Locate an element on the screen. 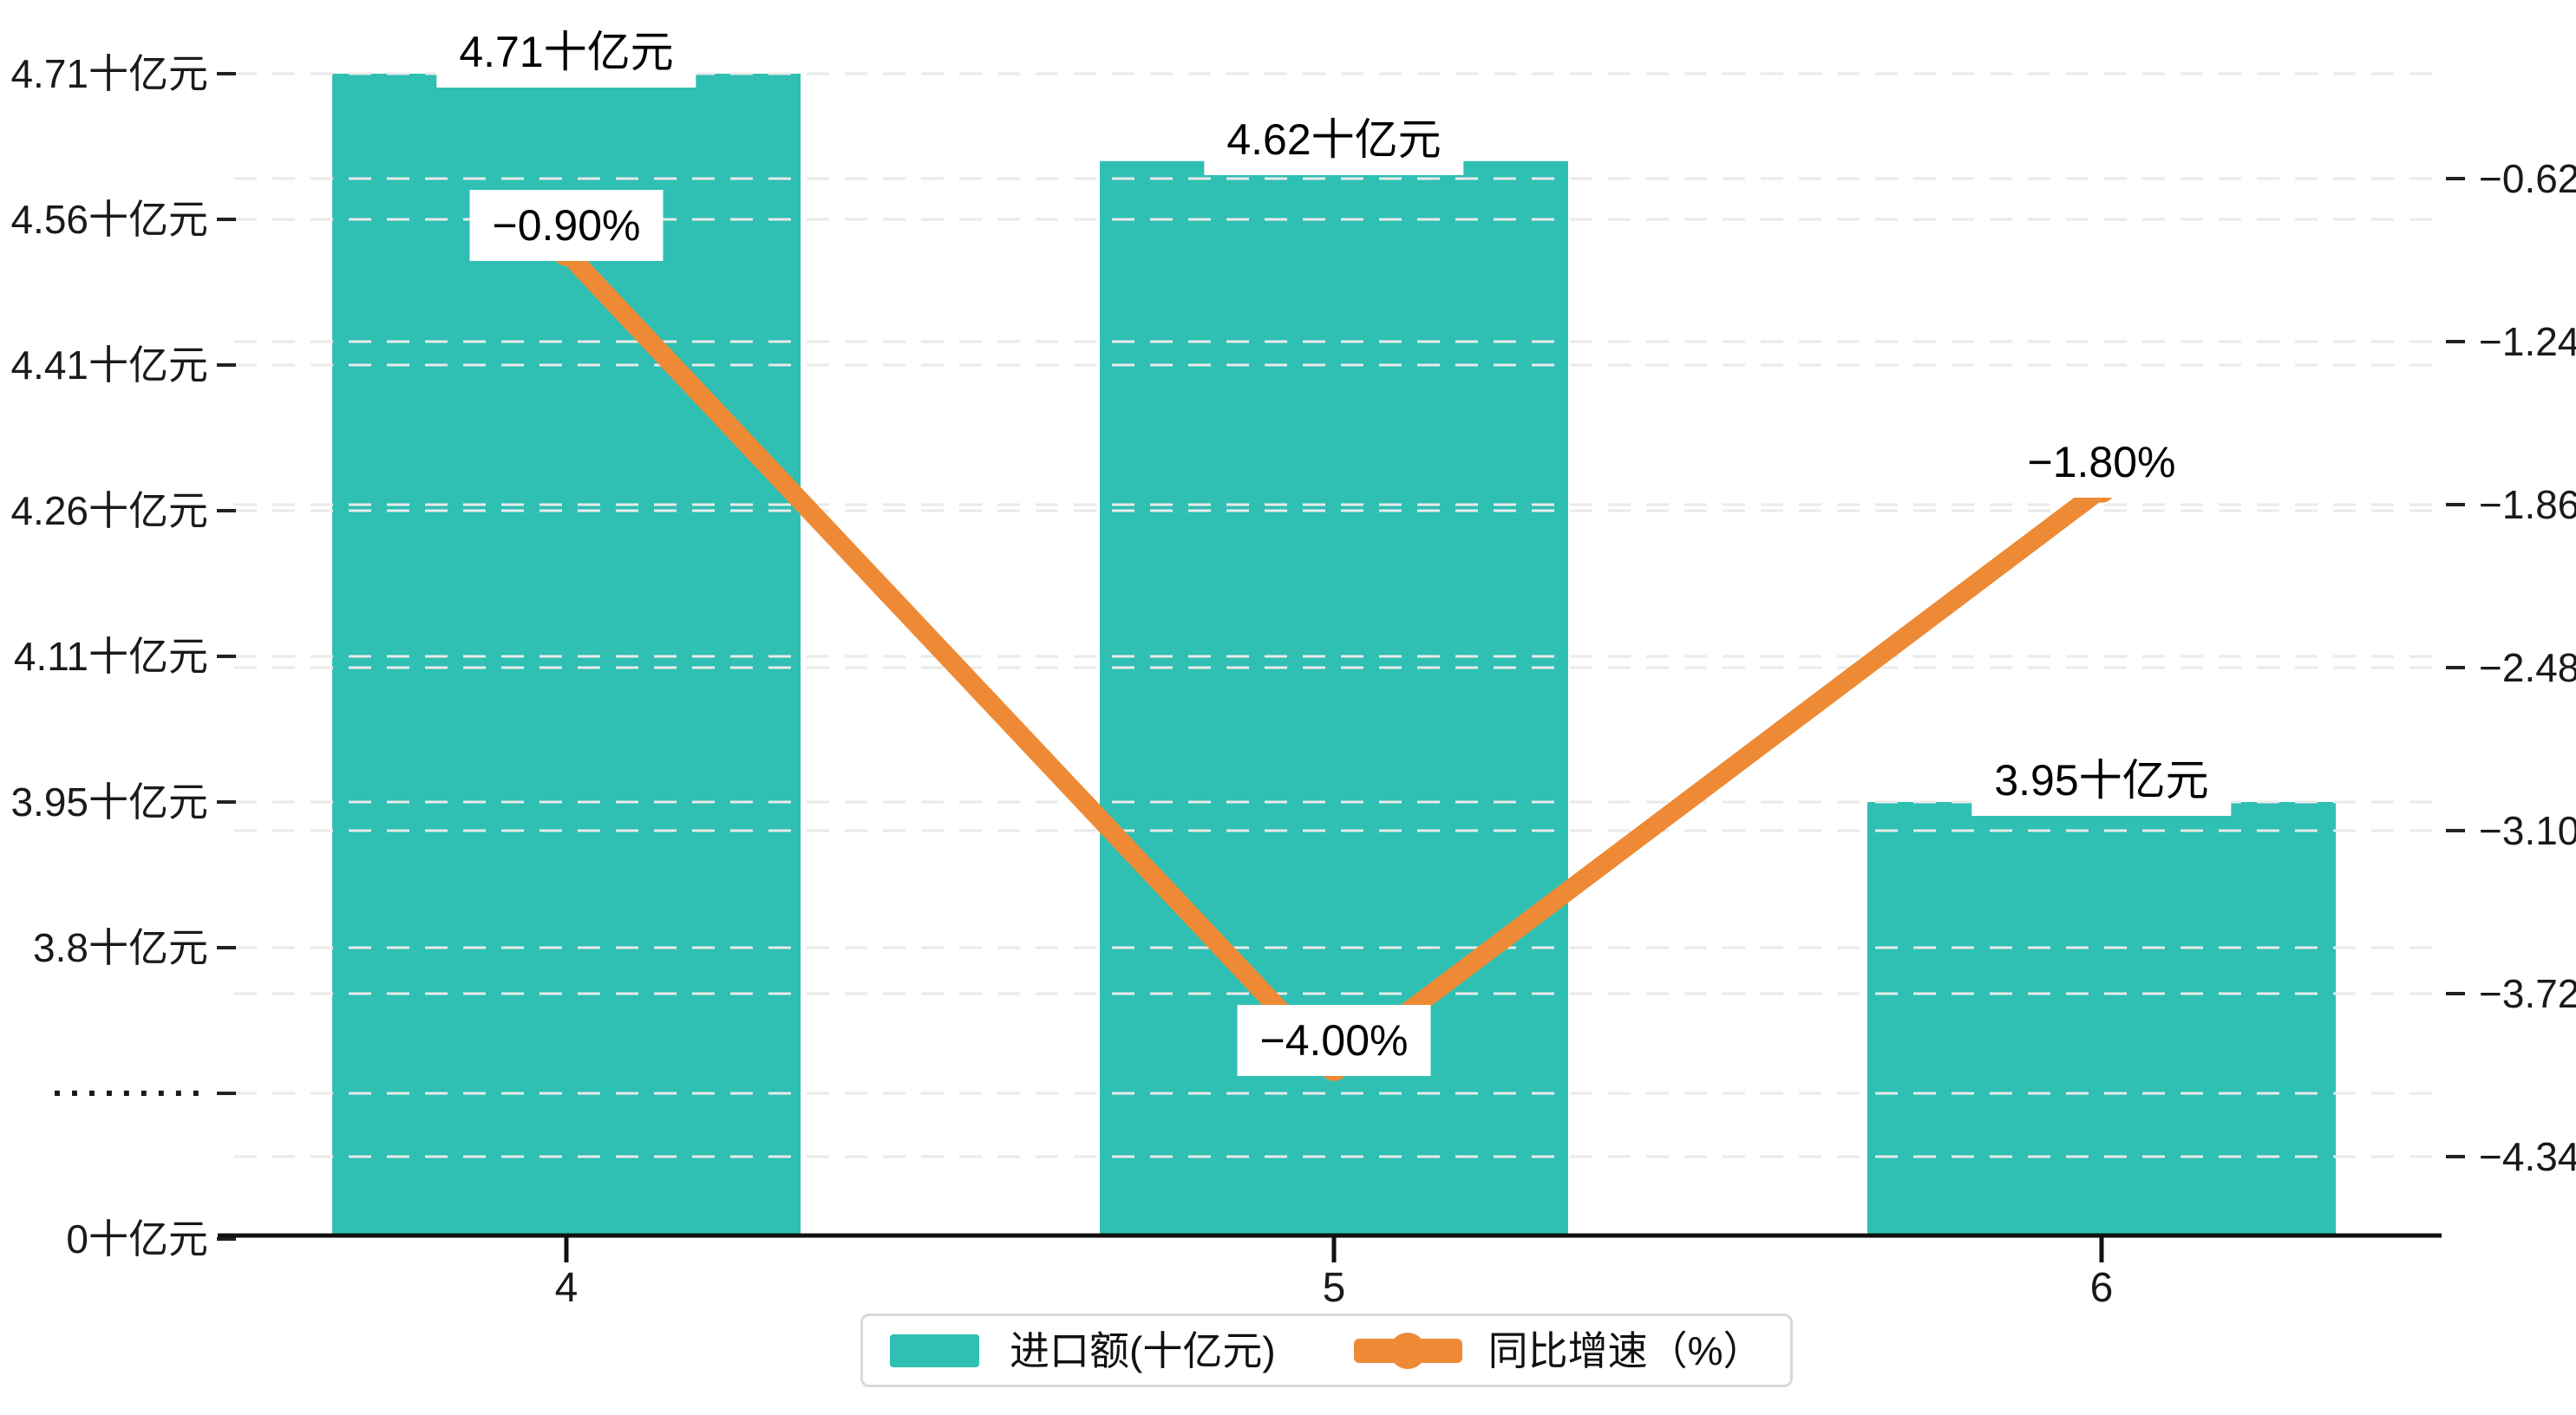 This screenshot has height=1415, width=2576. x-axis-label-5: 5 is located at coordinates (1334, 1288).